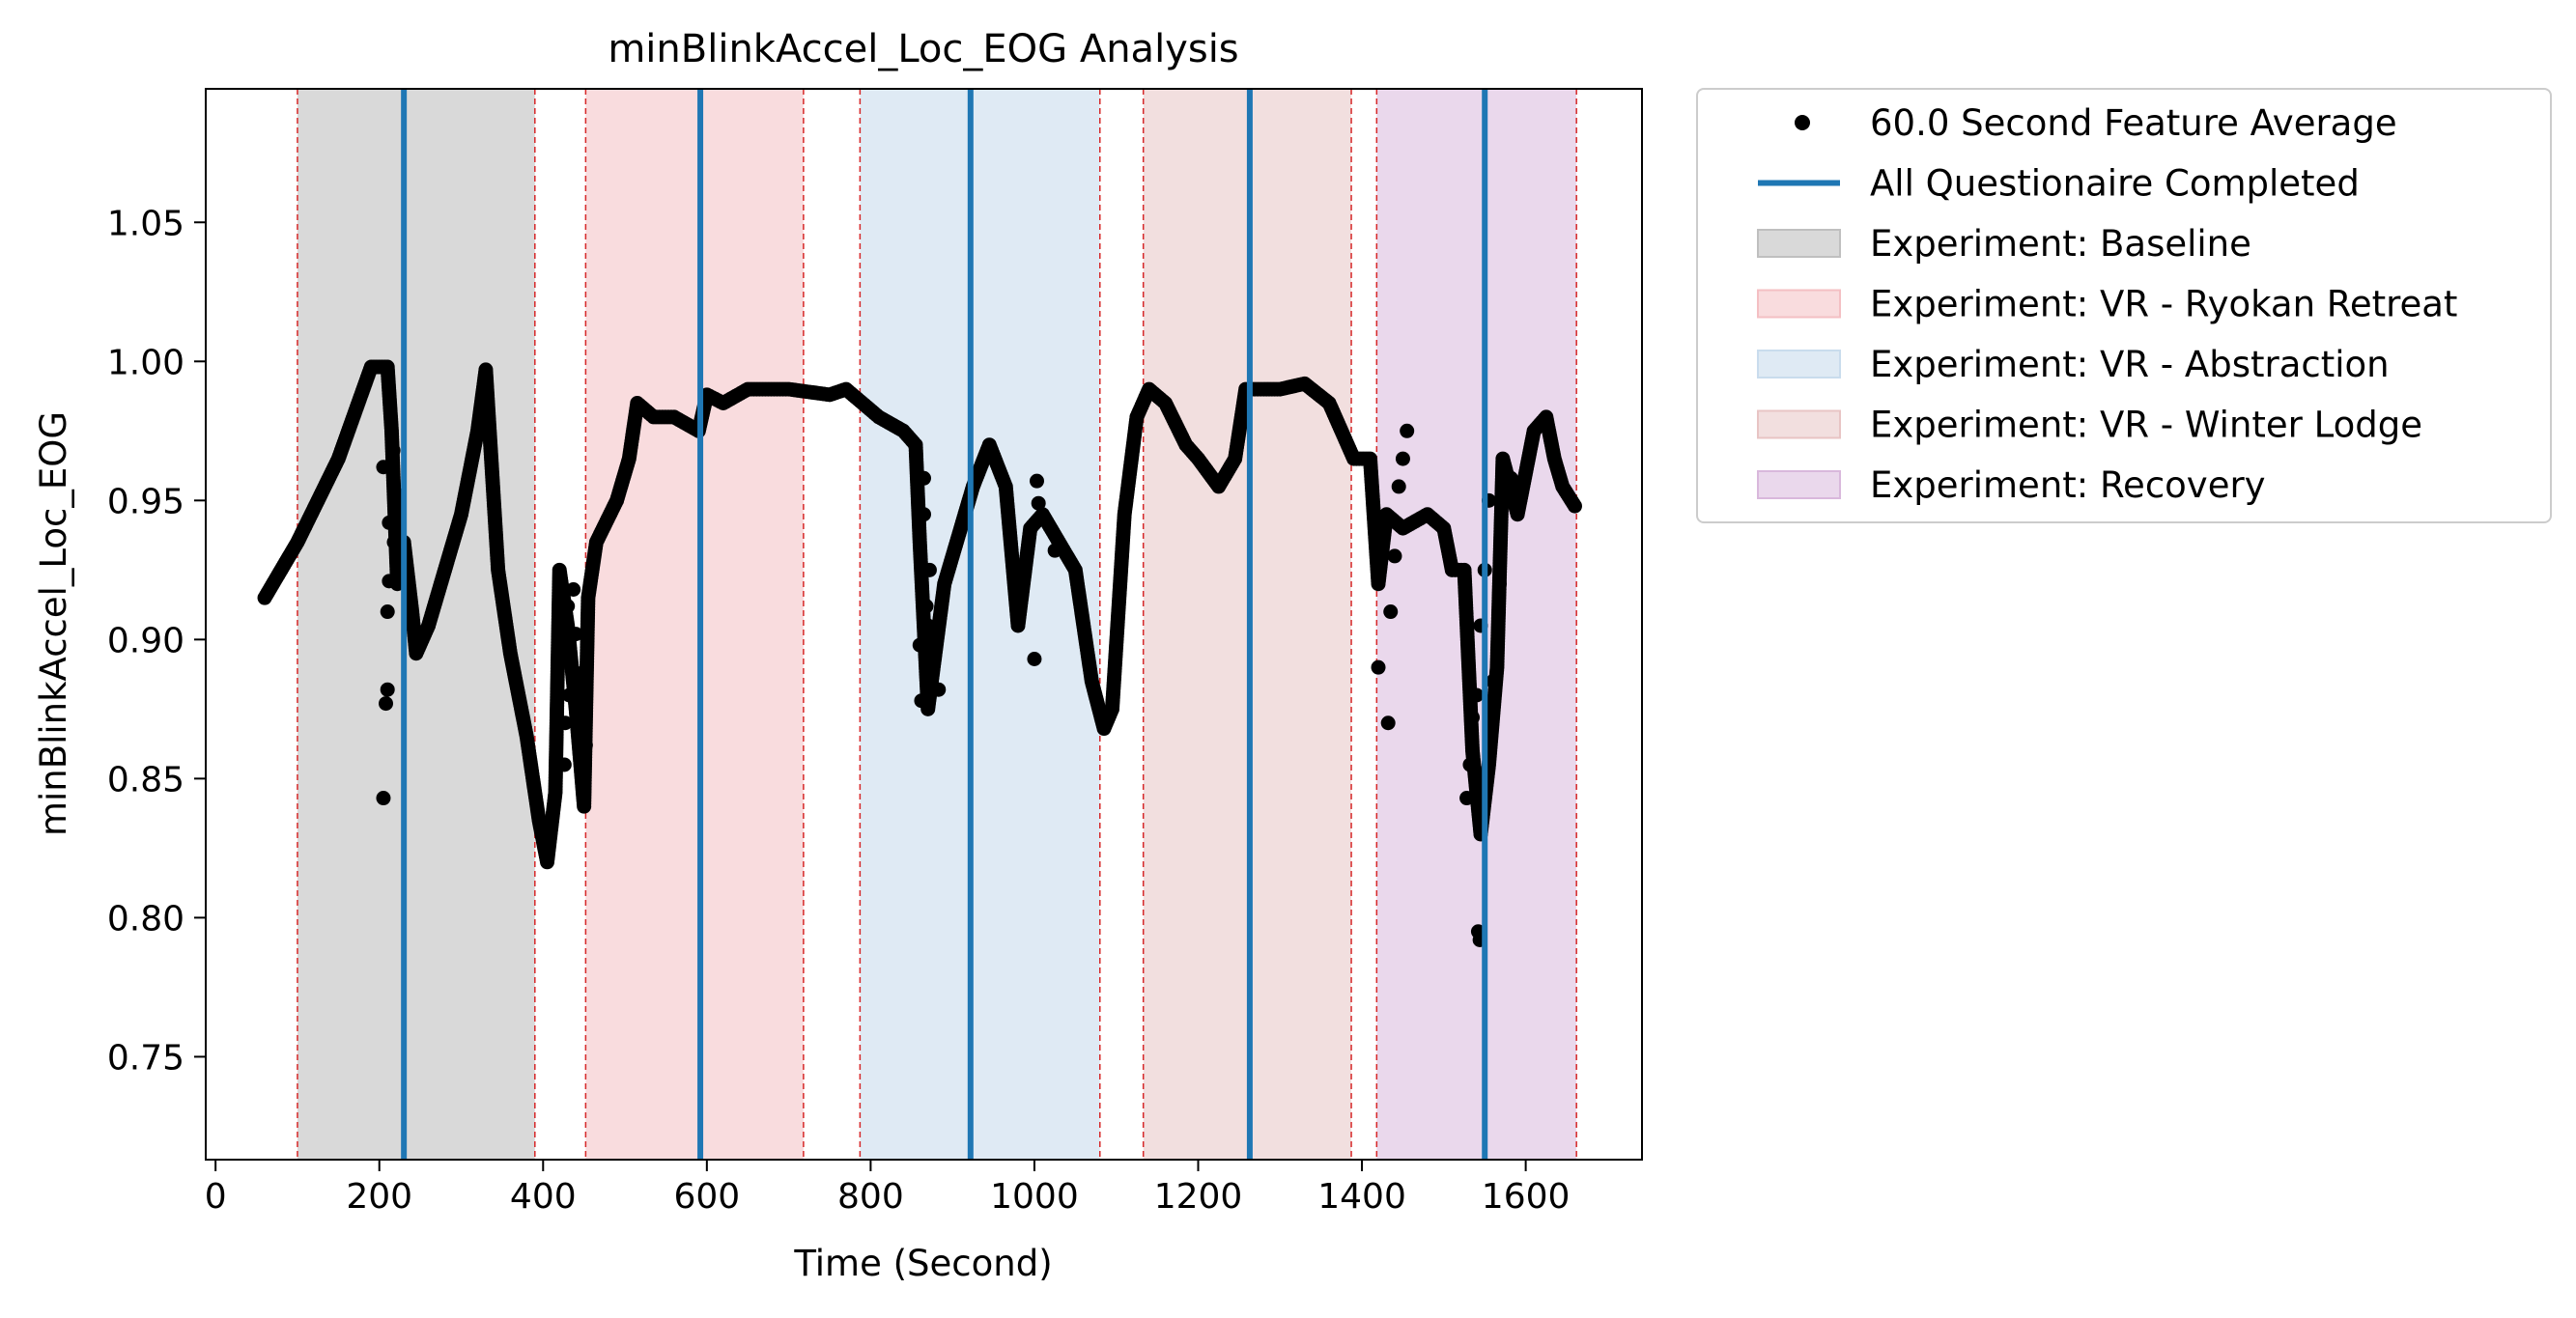  I want to click on y-tick-label-3: 0.90, so click(145, 640).